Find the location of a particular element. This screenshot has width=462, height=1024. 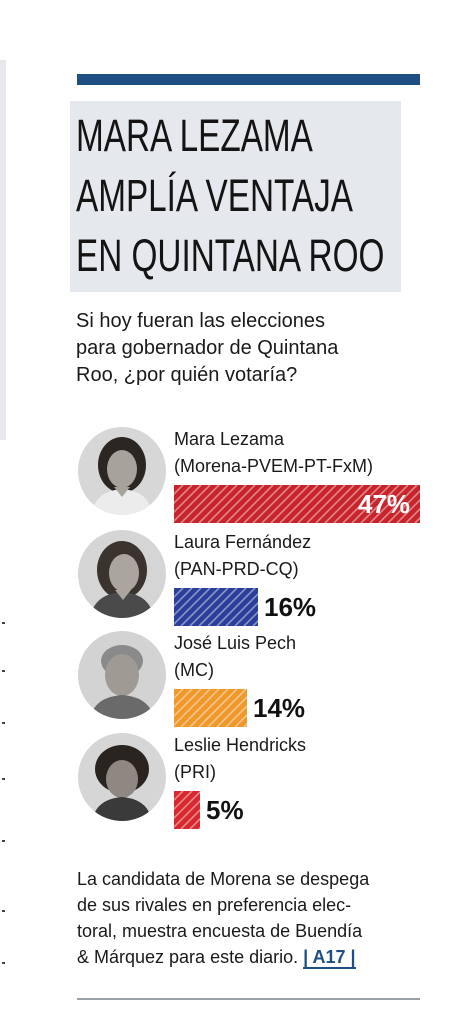

page-edge-strip is located at coordinates (3, 250).